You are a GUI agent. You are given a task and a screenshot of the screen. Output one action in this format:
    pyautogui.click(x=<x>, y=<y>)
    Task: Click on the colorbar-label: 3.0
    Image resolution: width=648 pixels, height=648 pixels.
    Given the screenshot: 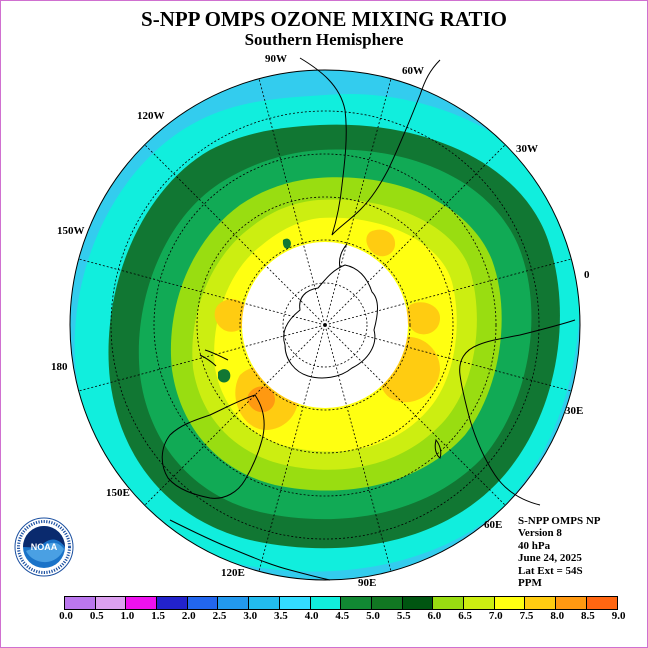 What is the action you would take?
    pyautogui.click(x=250, y=616)
    